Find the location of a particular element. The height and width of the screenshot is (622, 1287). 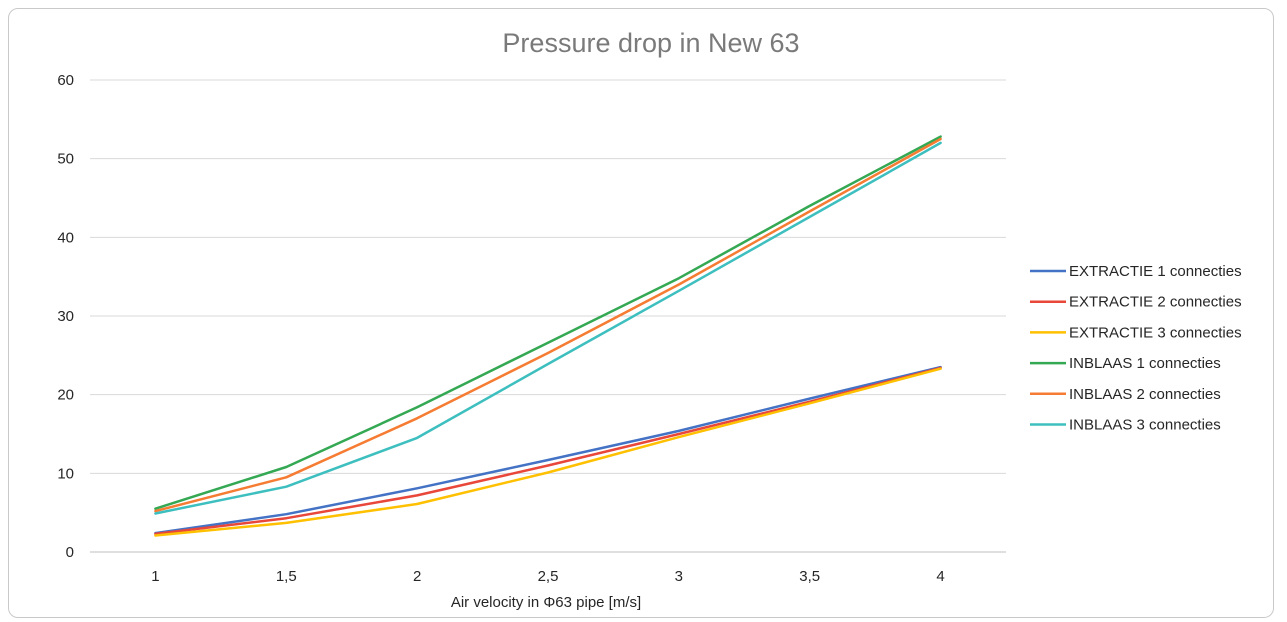

legend-label: EXTRACTIE 3 connecties is located at coordinates (1155, 332).